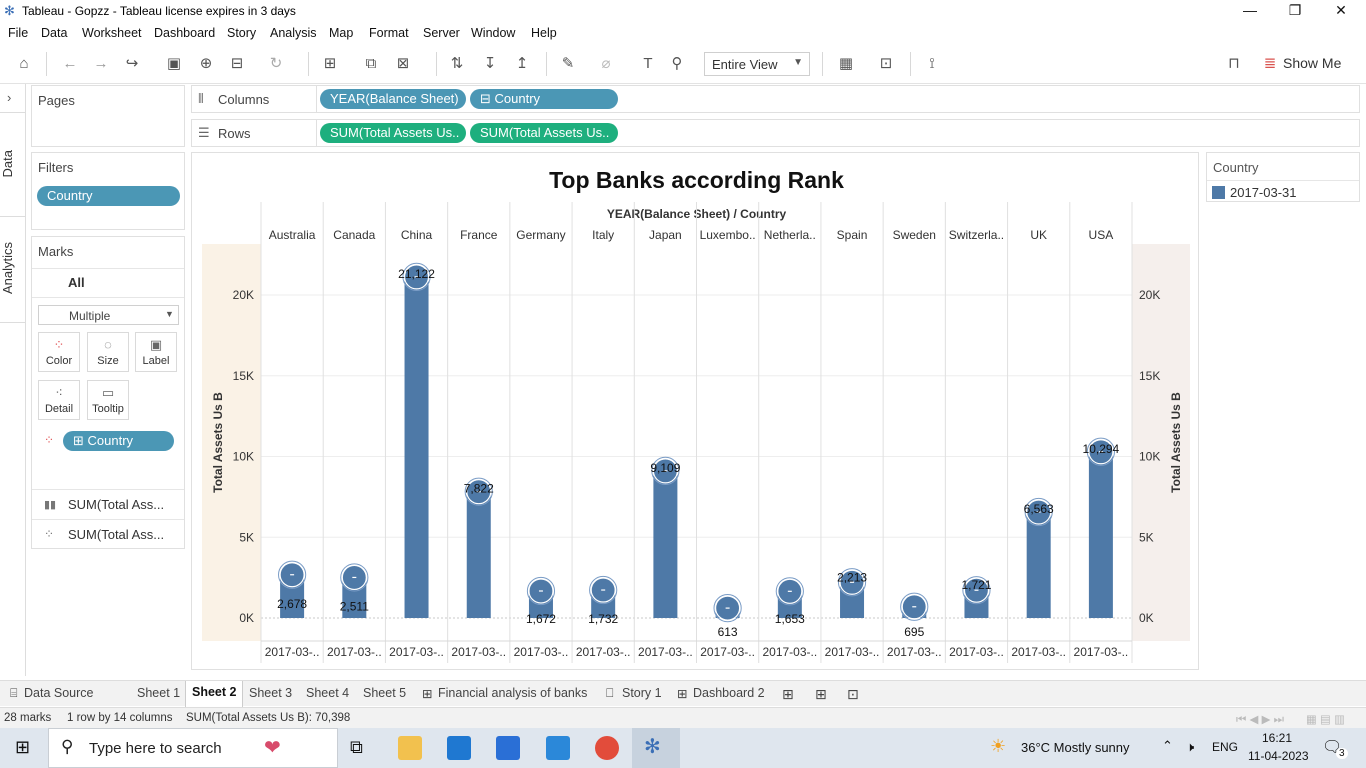 This screenshot has height=768, width=1366. I want to click on menu-format: Format, so click(389, 33).